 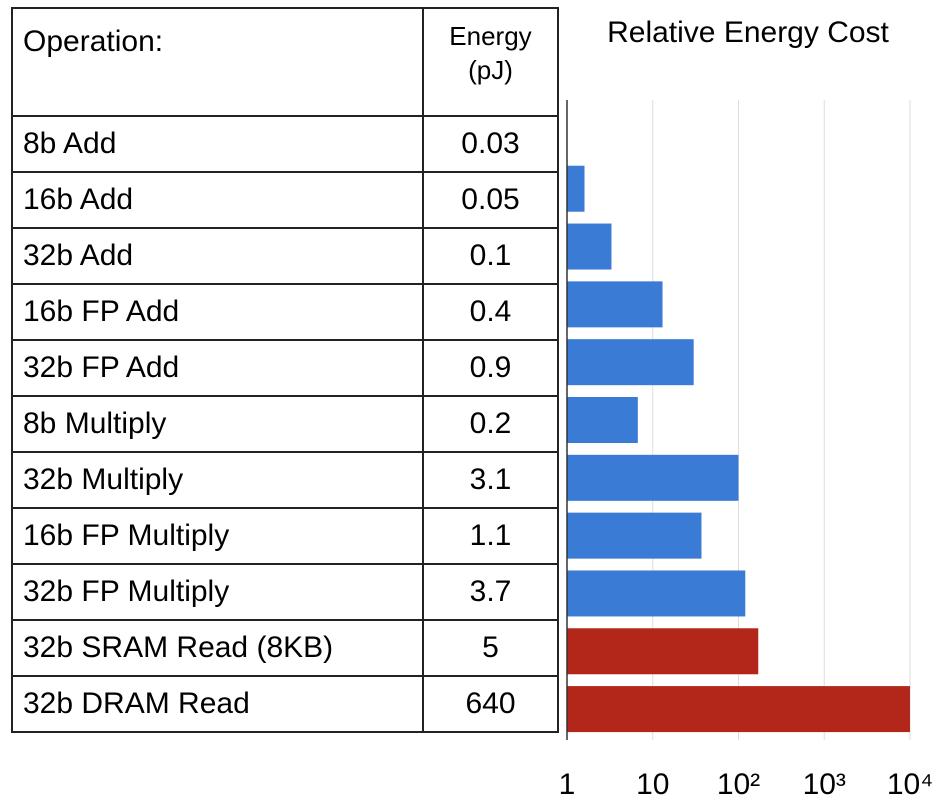 I want to click on table-row: 16b FP Multiply 1.1, so click(x=285, y=536).